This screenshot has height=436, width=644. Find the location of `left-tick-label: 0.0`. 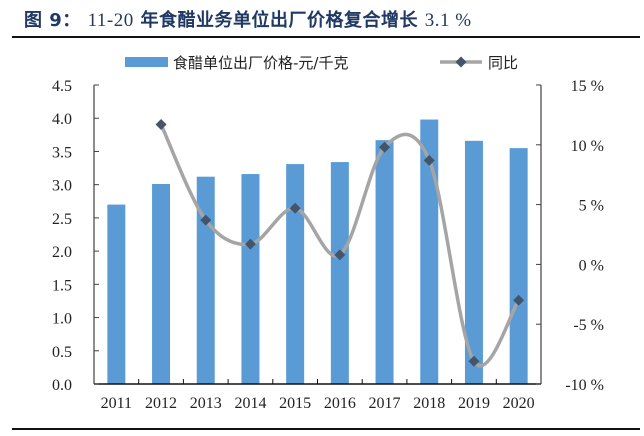

left-tick-label: 0.0 is located at coordinates (62, 385).